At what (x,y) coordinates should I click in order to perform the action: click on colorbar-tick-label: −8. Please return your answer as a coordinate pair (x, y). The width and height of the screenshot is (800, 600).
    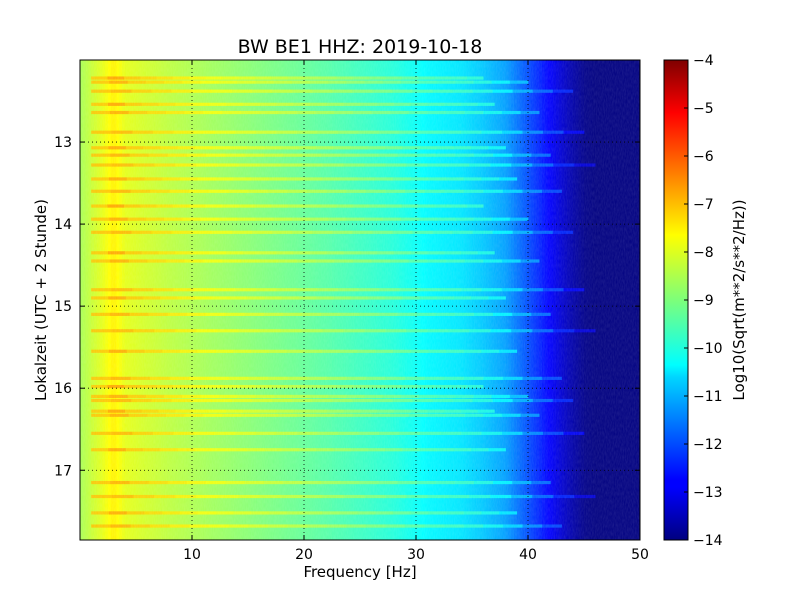
    Looking at the image, I should click on (703, 253).